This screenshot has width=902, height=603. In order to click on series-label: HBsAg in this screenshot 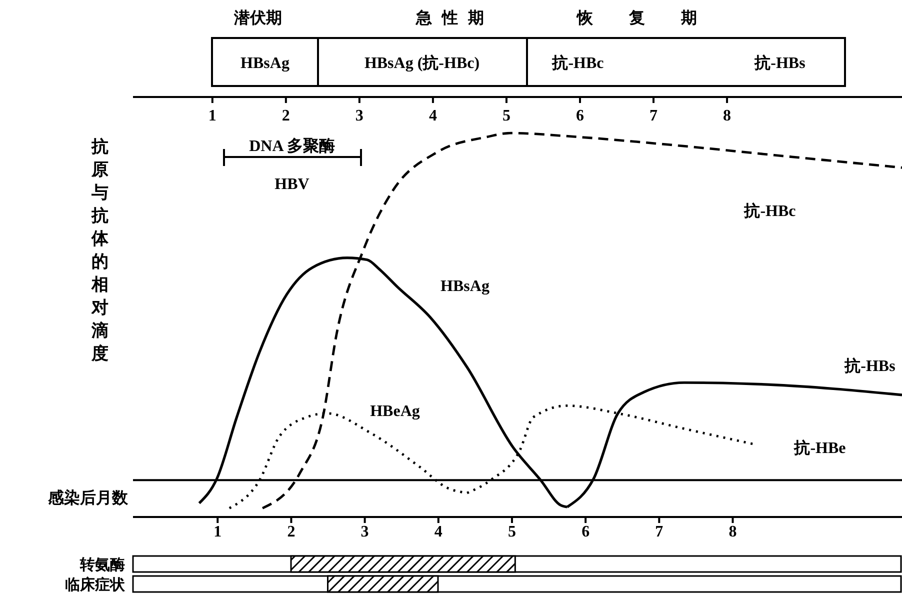, I will do `click(465, 286)`.